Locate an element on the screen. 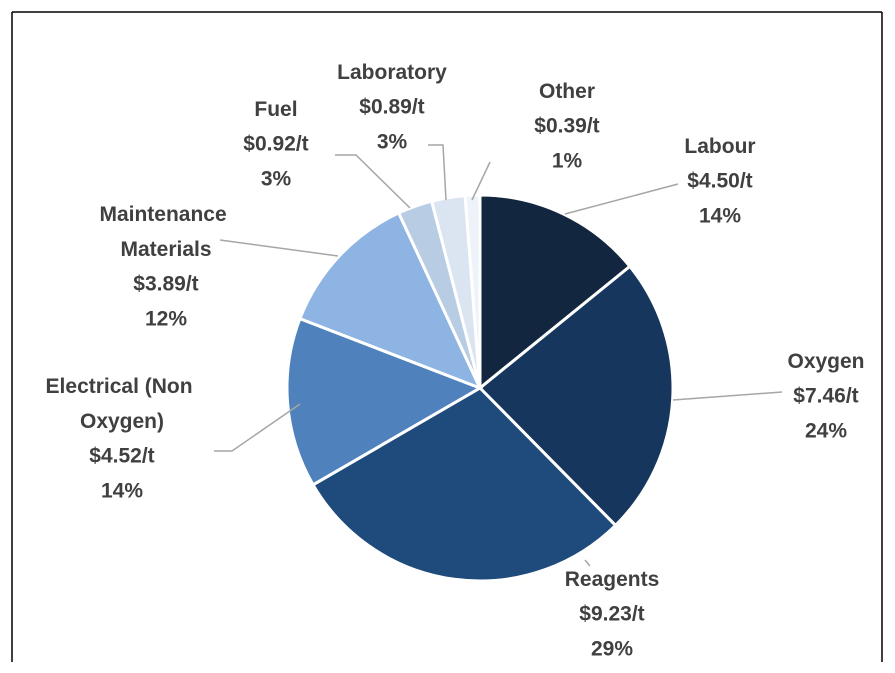 The image size is (895, 673). label-line: Maintenance is located at coordinates (165, 214).